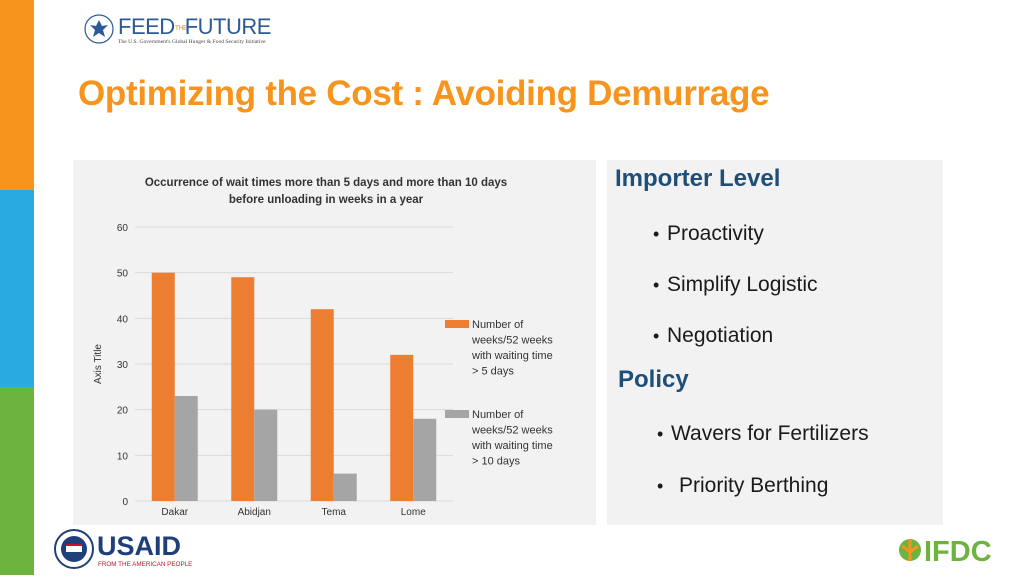 This screenshot has width=1024, height=577. I want to click on logo-title-the: THE, so click(181, 28).